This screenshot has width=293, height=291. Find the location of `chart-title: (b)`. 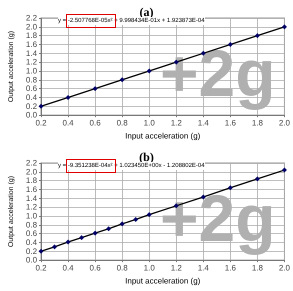

chart-title: (b) is located at coordinates (146, 157).